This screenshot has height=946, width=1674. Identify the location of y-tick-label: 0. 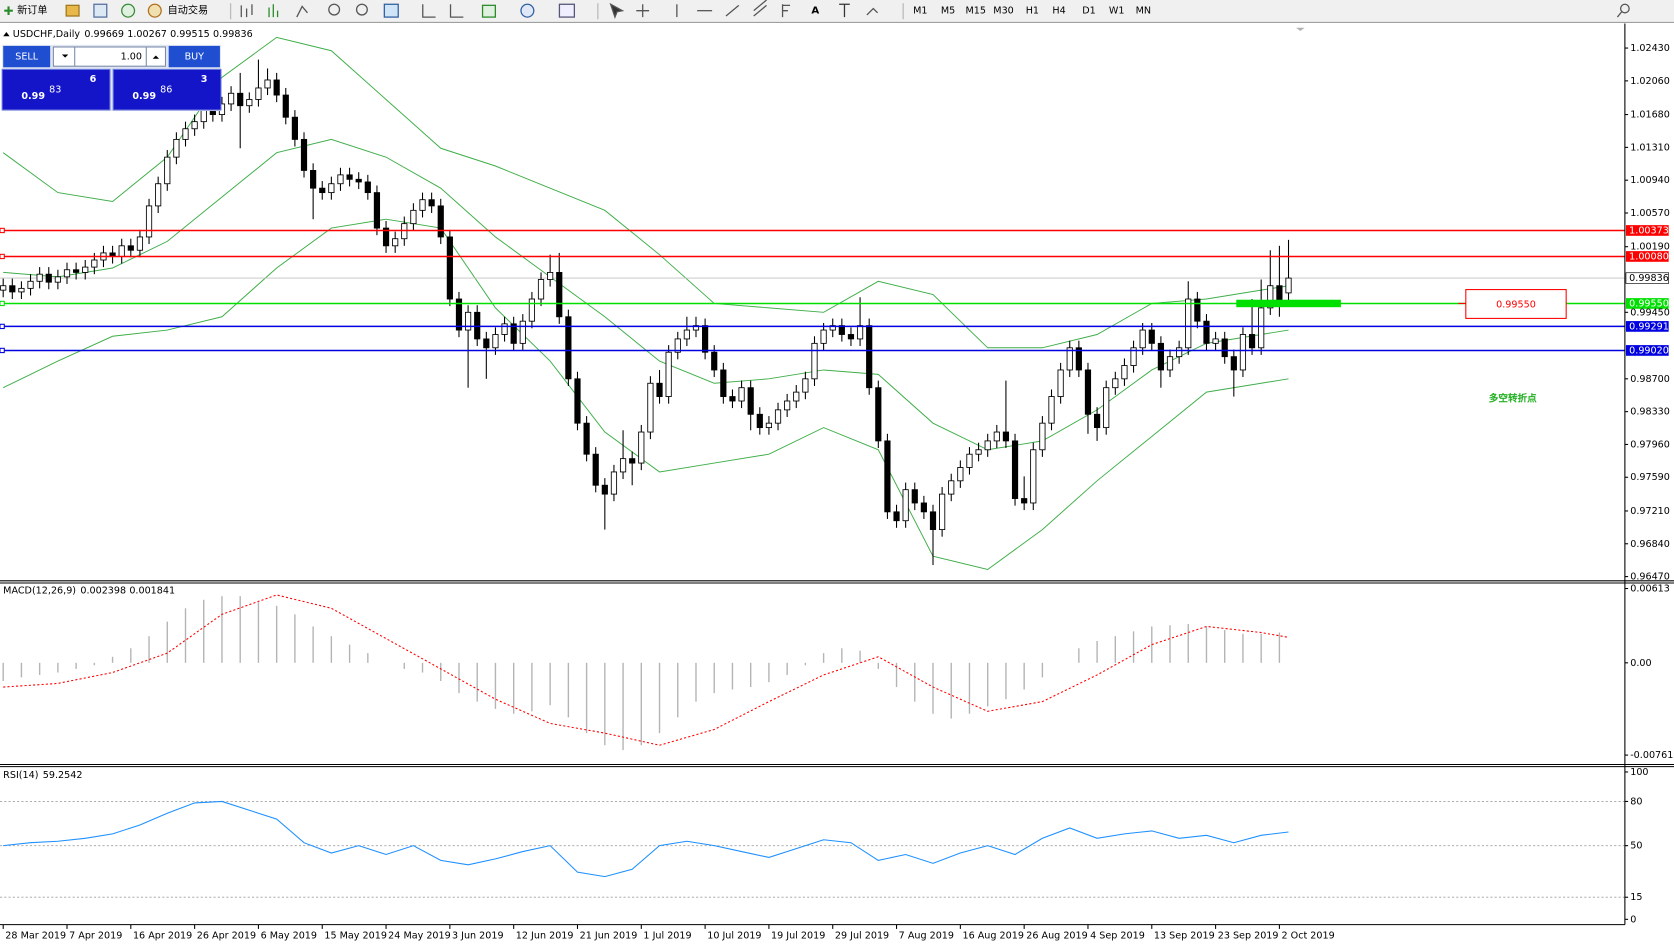
(1633, 919).